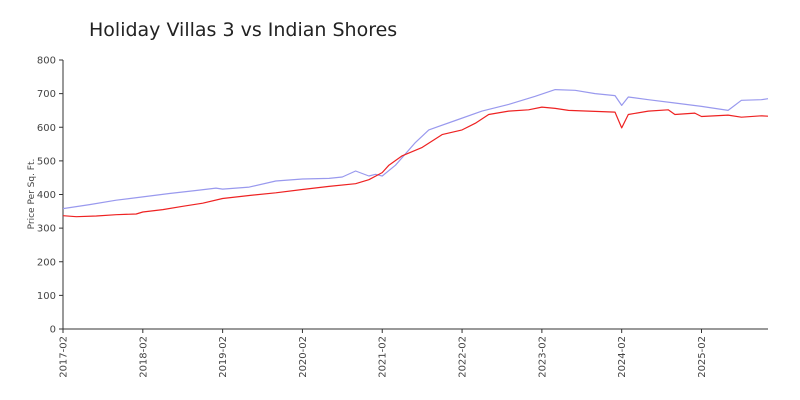 The width and height of the screenshot is (800, 400). I want to click on x-tick-label: 2020-02, so click(303, 357).